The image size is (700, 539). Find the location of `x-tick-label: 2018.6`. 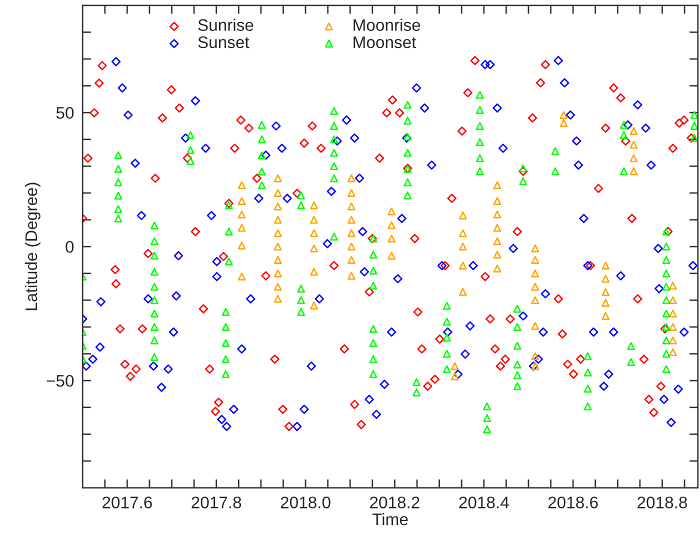

x-tick-label: 2018.6 is located at coordinates (573, 502).